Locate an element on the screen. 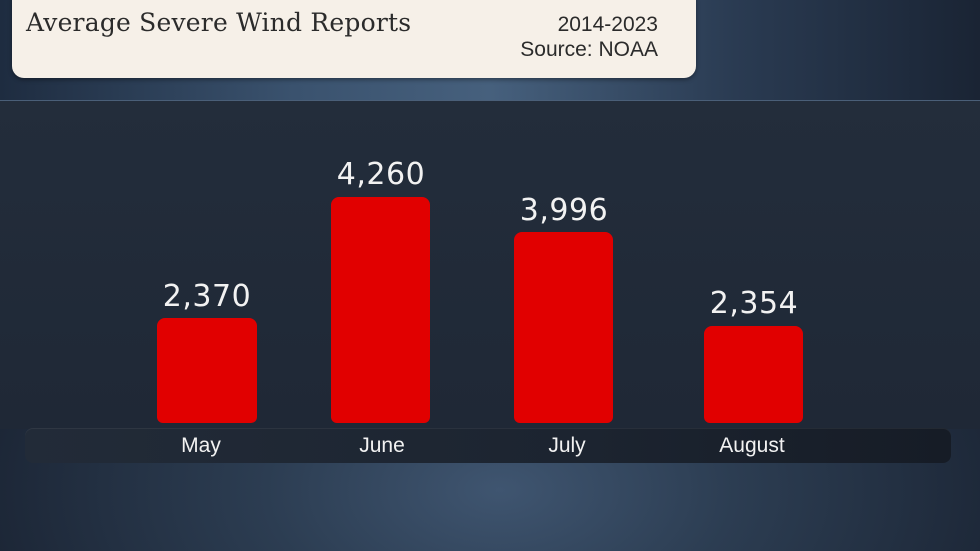 This screenshot has width=980, height=551. category-axis-strip is located at coordinates (488, 445).